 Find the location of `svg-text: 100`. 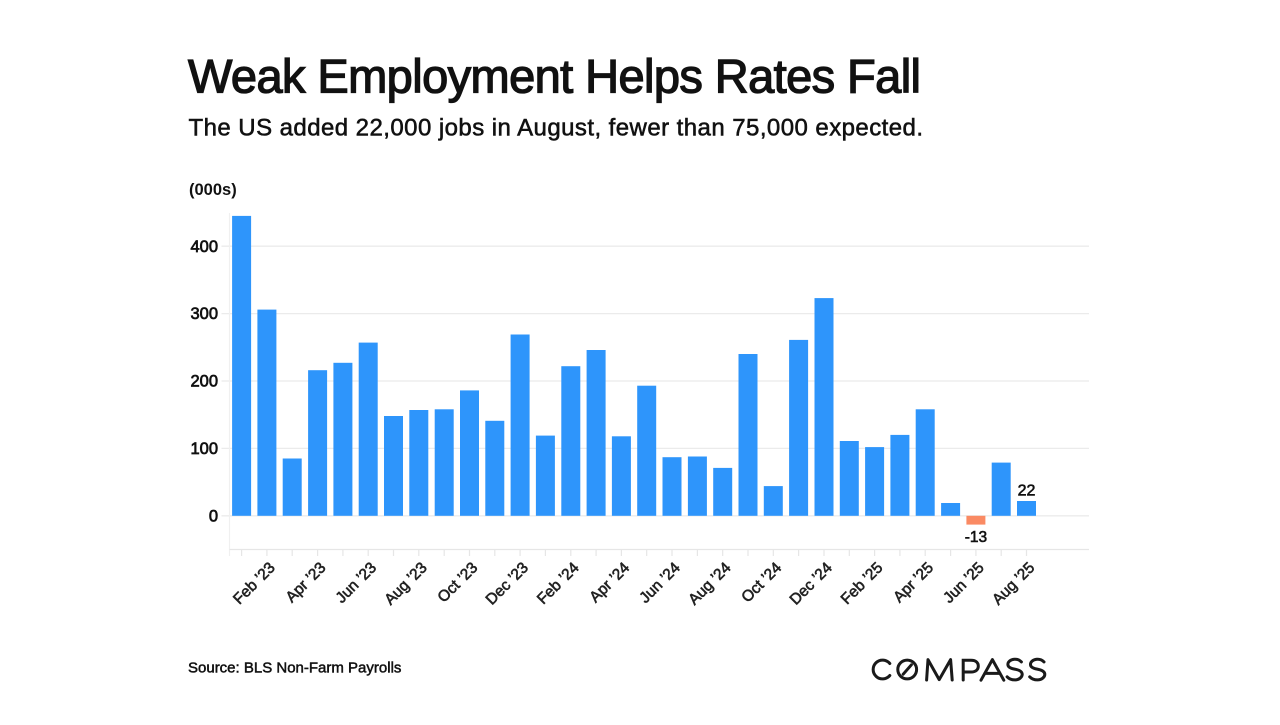

svg-text: 100 is located at coordinates (204, 449).